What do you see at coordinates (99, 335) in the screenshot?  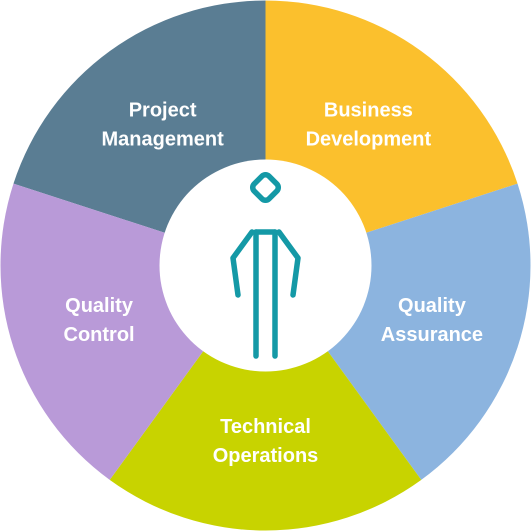 I see `label-line: Control` at bounding box center [99, 335].